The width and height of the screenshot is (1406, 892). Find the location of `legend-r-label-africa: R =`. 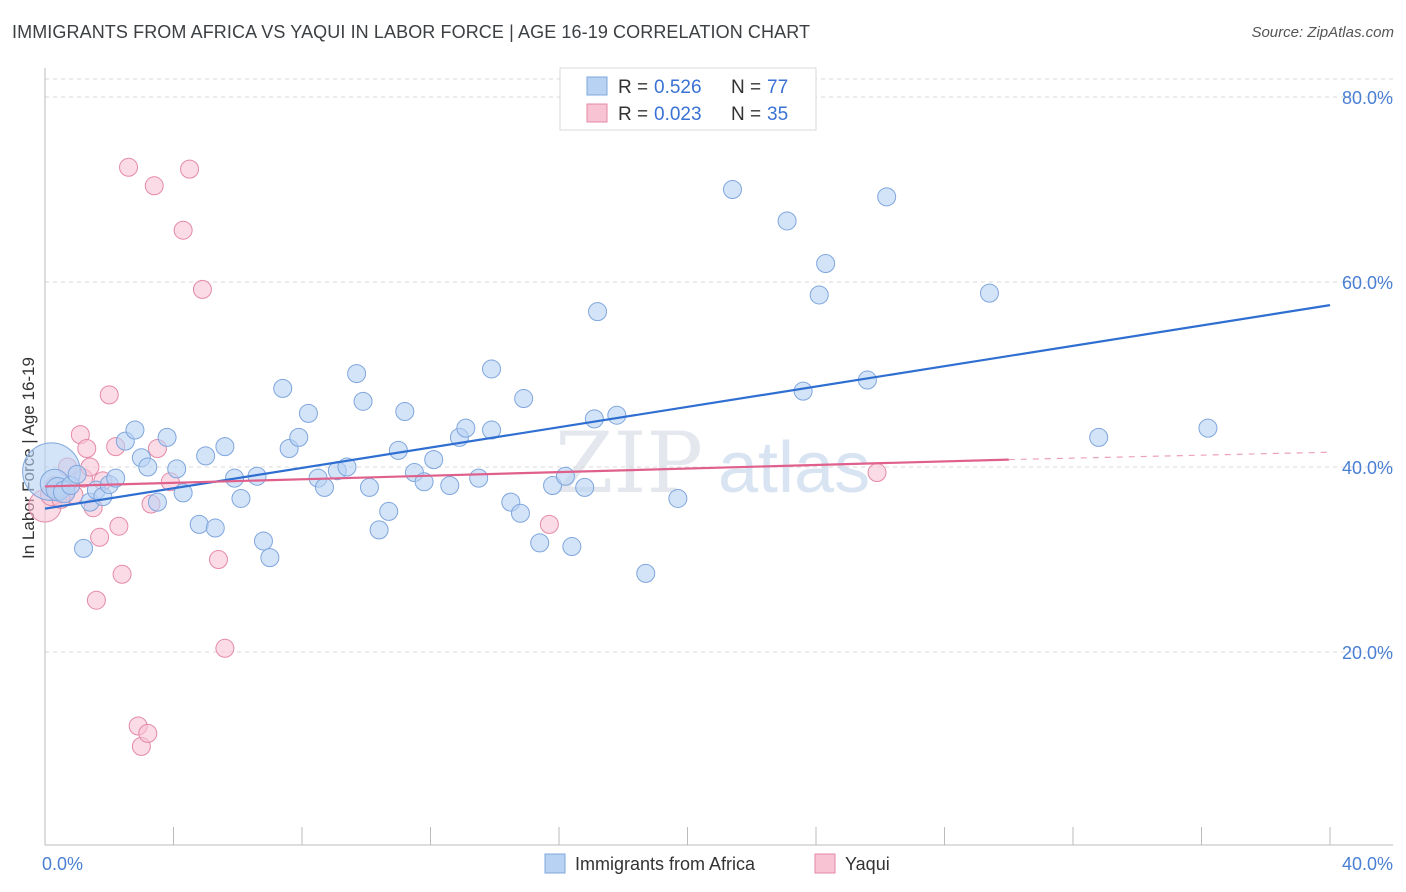

legend-r-label-africa: R = is located at coordinates (633, 87).